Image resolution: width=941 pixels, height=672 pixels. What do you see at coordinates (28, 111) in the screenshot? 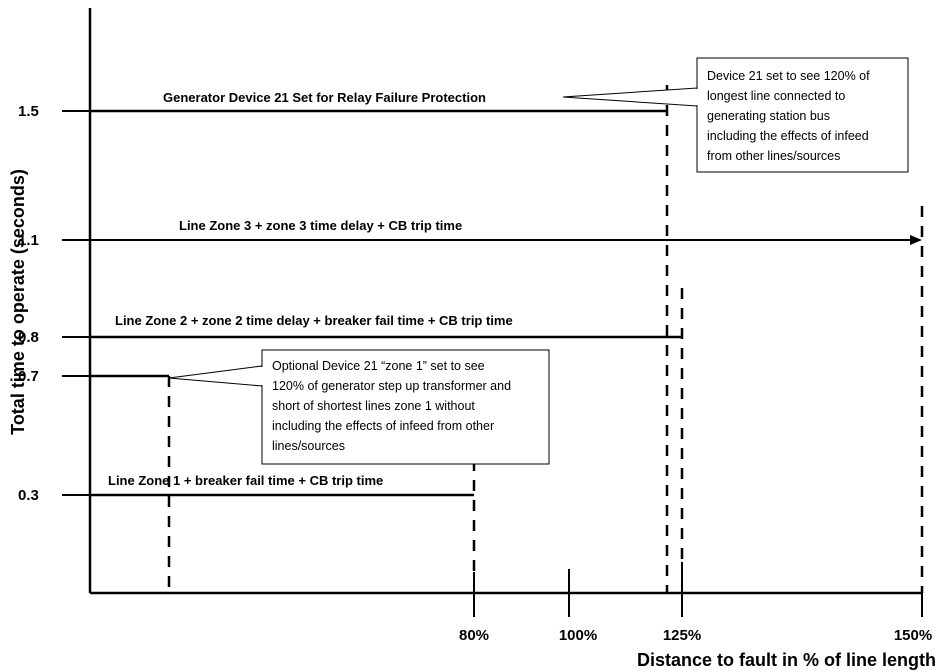
I see `y-tick-label: 1.5` at bounding box center [28, 111].